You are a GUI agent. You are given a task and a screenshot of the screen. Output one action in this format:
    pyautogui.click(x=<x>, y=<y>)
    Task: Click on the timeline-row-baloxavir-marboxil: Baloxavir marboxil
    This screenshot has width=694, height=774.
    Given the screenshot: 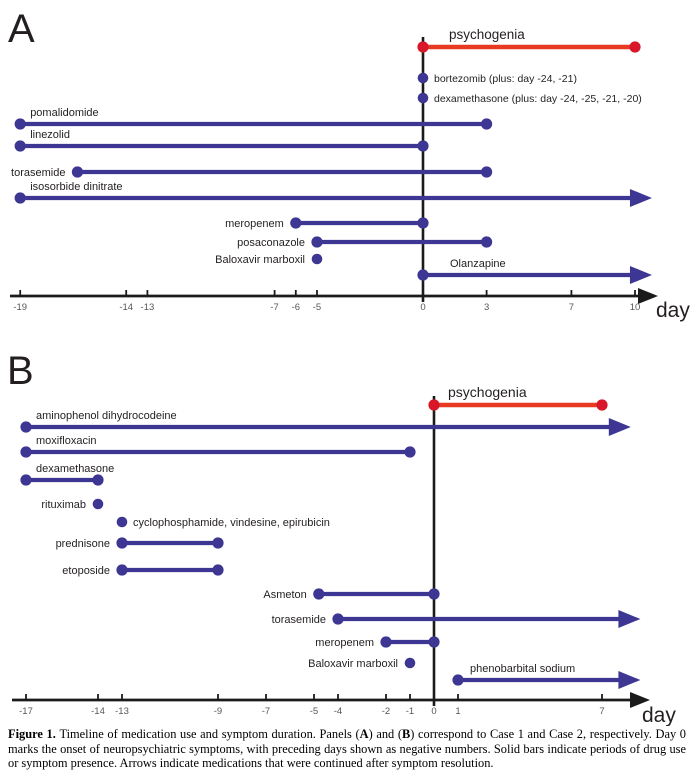 What is the action you would take?
    pyautogui.click(x=269, y=259)
    